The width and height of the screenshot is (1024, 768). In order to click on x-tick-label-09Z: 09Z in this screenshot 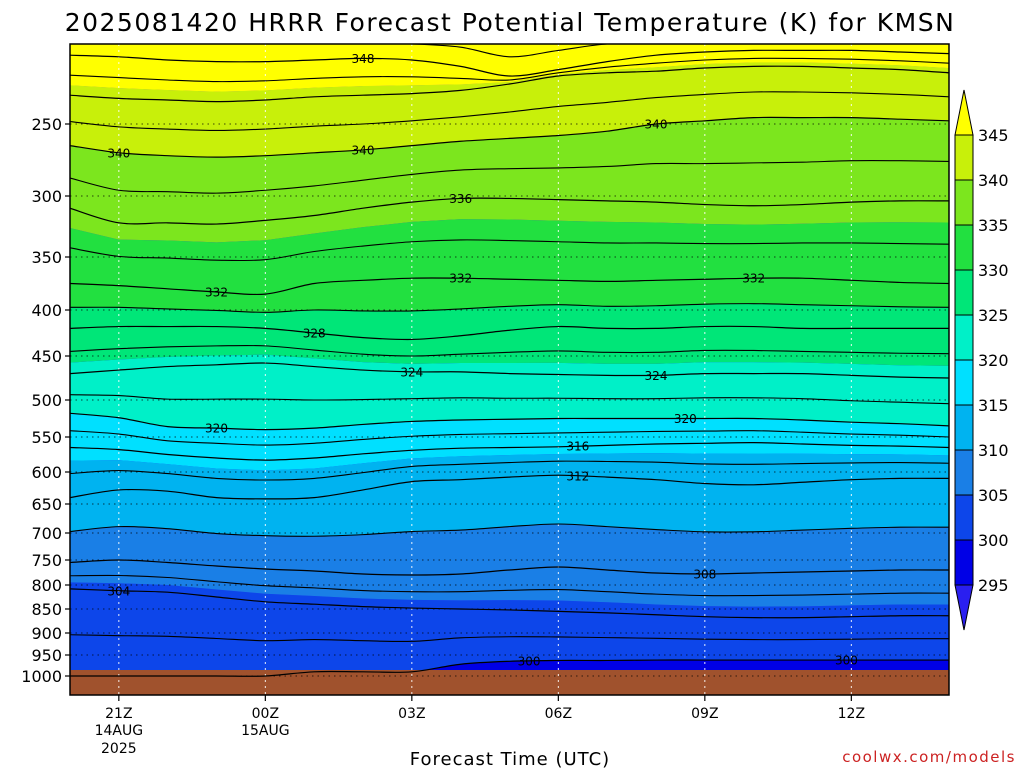, I will do `click(704, 714)`.